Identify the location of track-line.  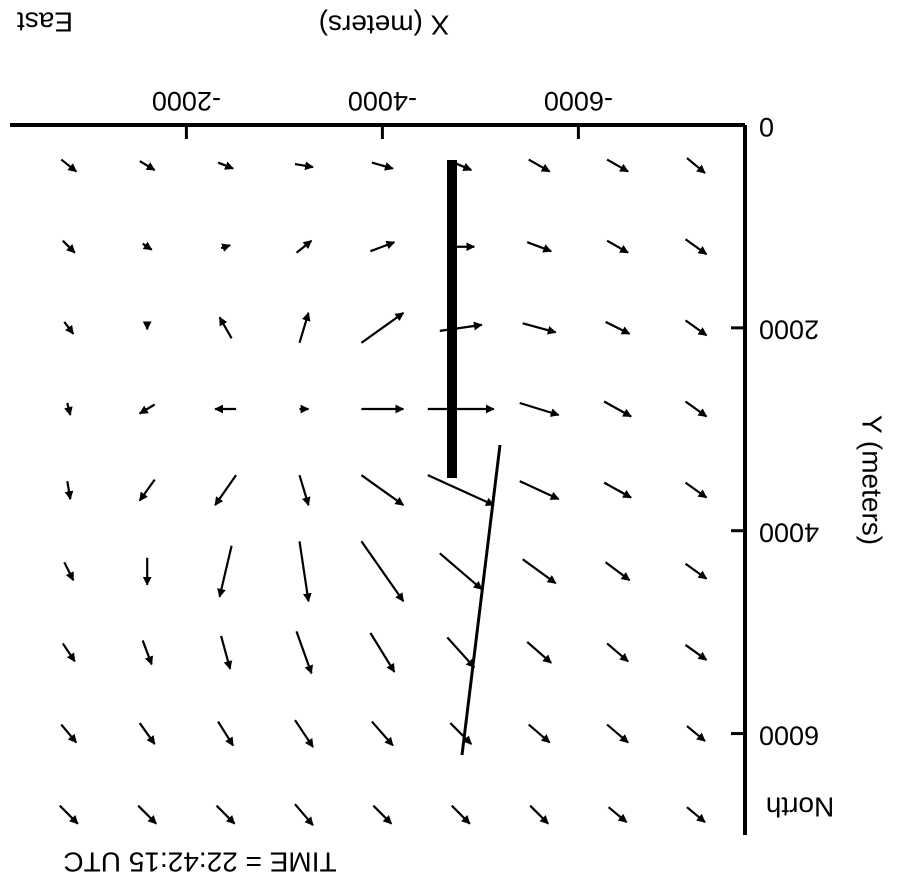
(481, 600).